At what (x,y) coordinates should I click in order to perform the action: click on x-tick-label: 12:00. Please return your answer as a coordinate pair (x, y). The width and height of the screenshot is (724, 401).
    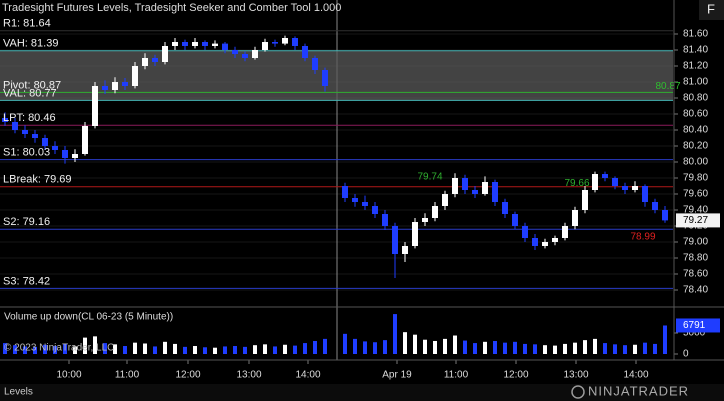
    Looking at the image, I should click on (515, 375).